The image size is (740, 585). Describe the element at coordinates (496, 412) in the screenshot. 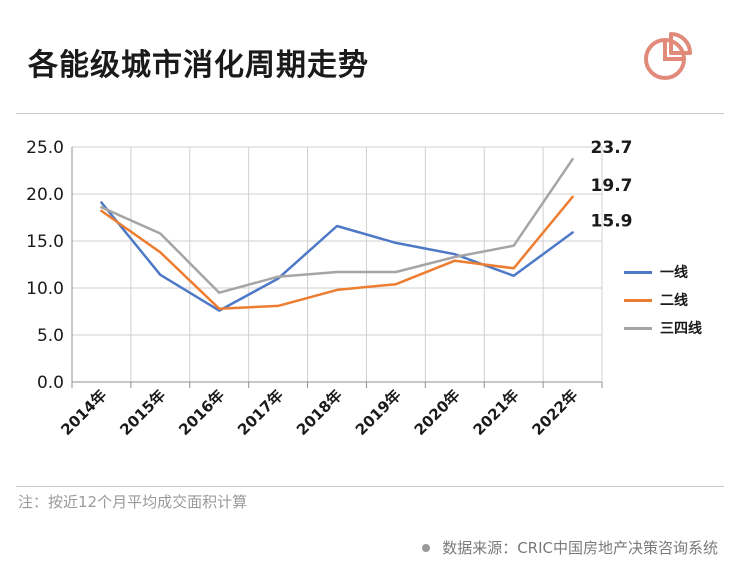

I see `x-tick-label: 2021年` at that location.